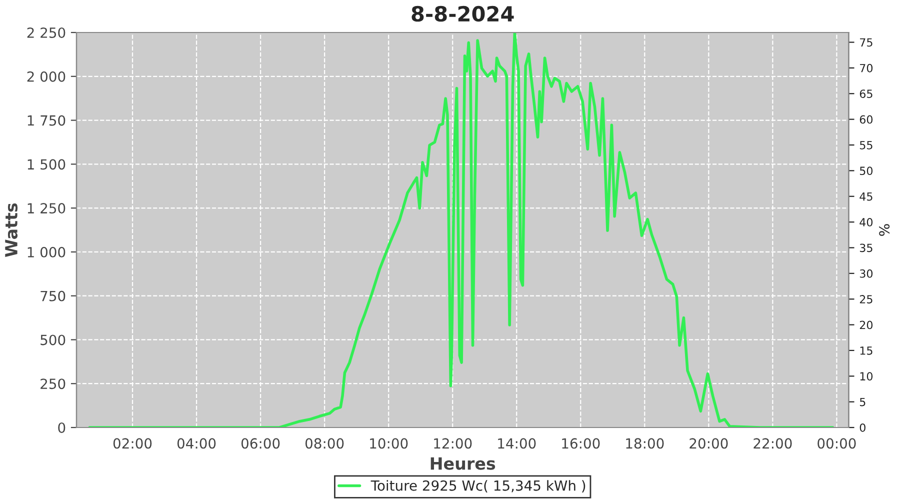 This screenshot has height=500, width=900. Describe the element at coordinates (837, 443) in the screenshot. I see `x-tick-label: 00:00` at that location.